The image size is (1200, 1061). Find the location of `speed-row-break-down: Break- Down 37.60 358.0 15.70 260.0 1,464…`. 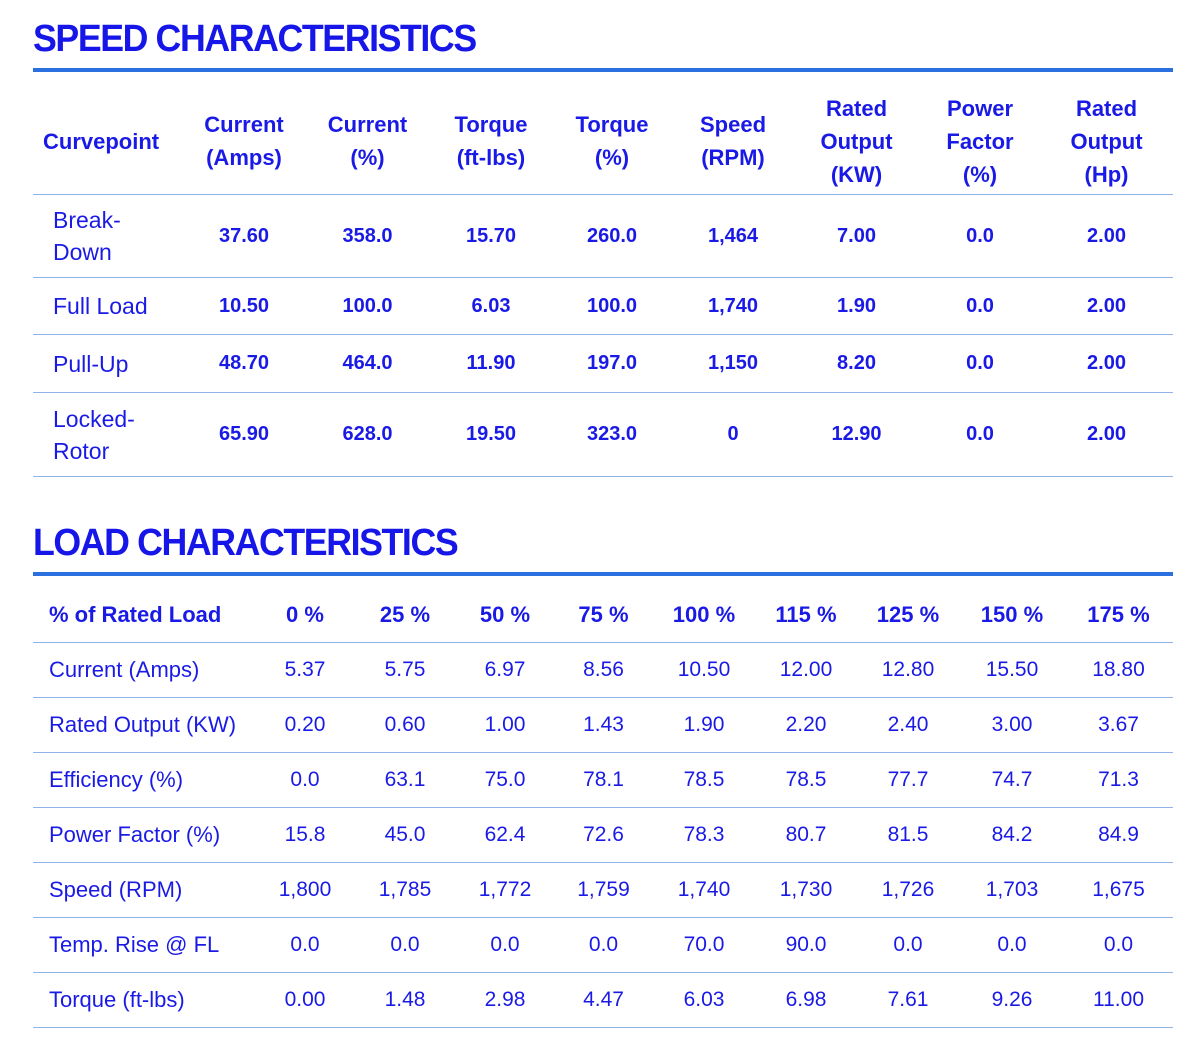

speed-row-break-down: Break- Down 37.60 358.0 15.70 260.0 1,464… is located at coordinates (603, 236).